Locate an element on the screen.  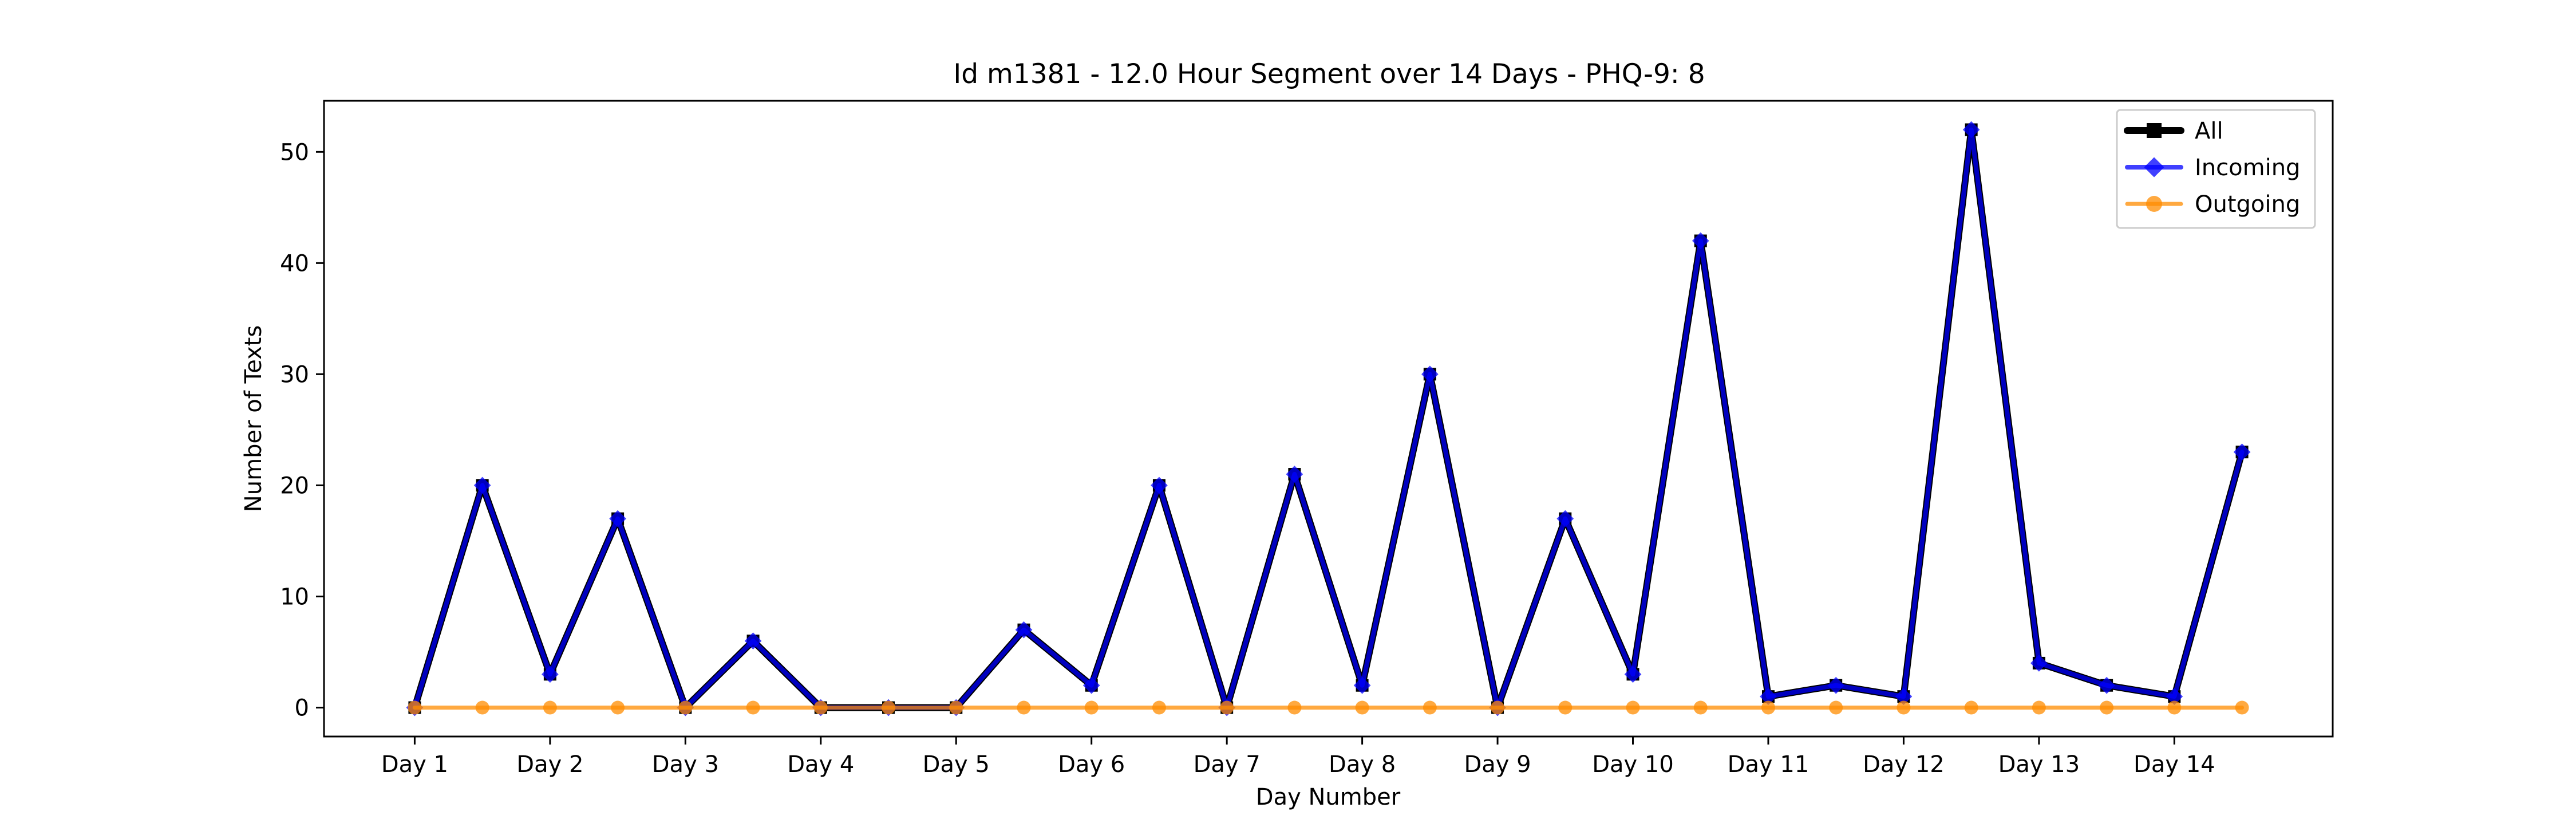
x-tick-label: Day 5 is located at coordinates (956, 764).